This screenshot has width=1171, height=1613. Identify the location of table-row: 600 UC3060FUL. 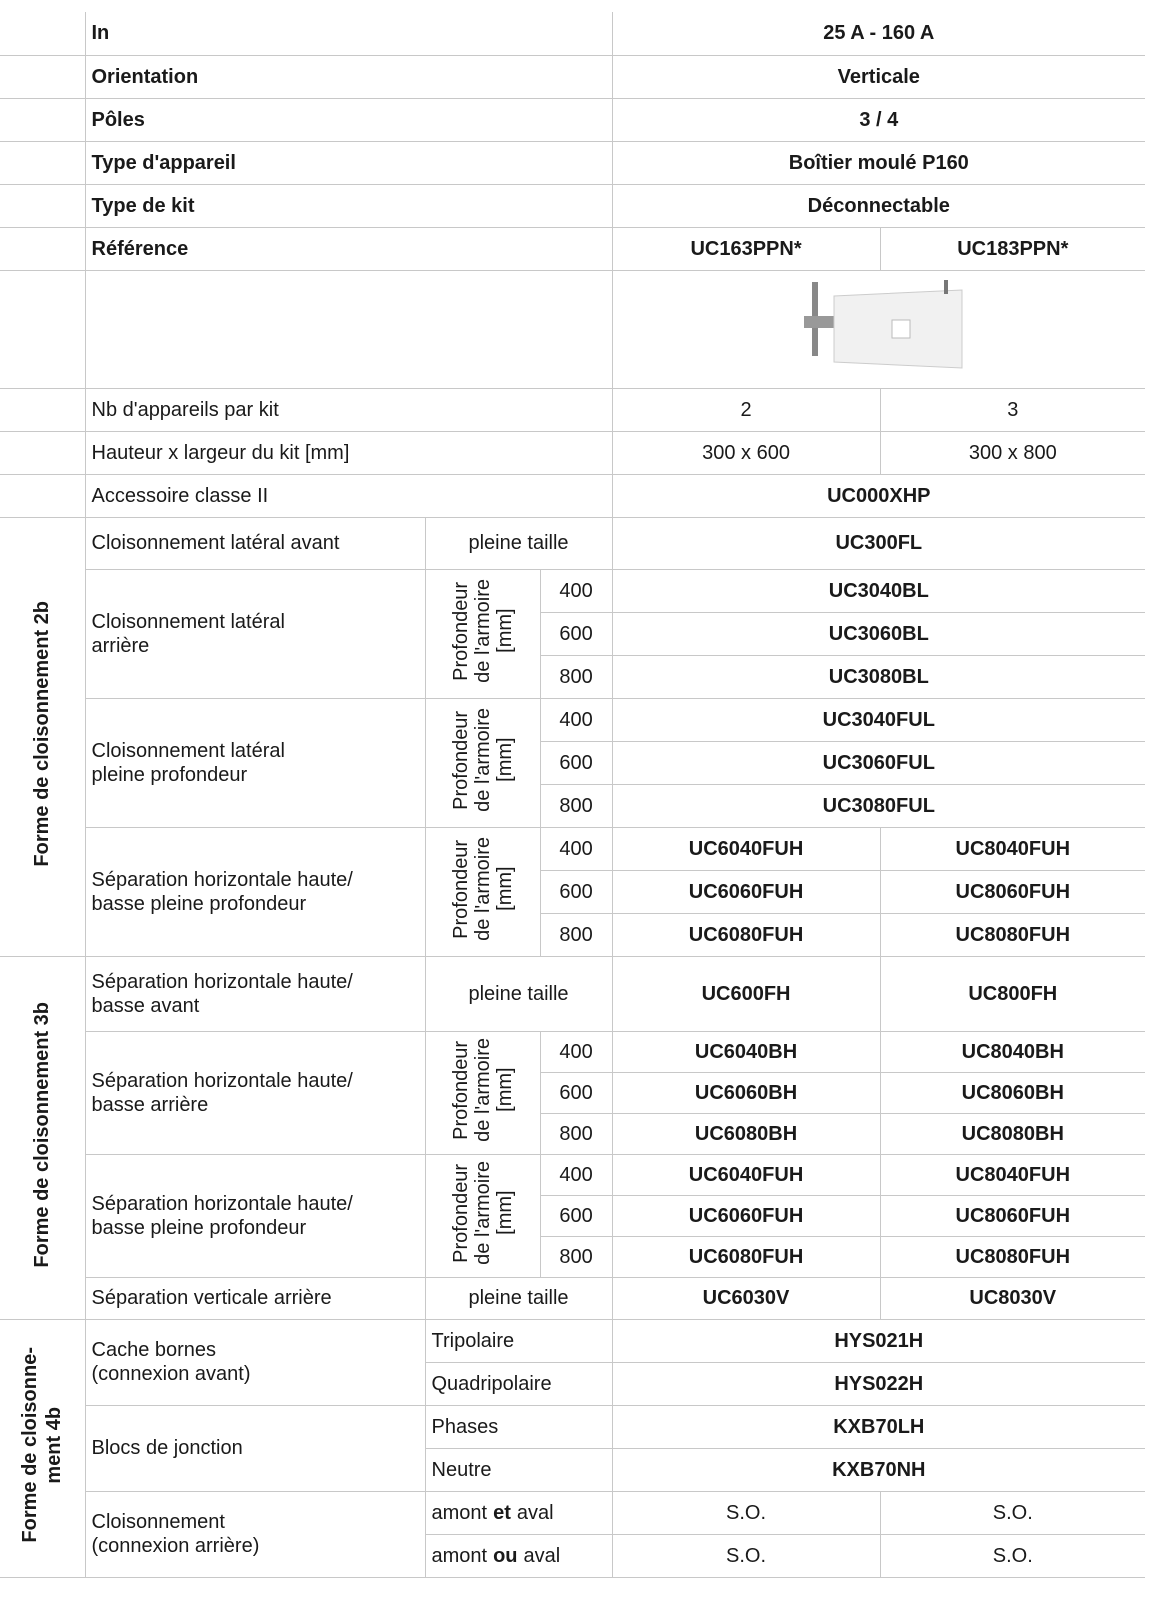
(573, 763).